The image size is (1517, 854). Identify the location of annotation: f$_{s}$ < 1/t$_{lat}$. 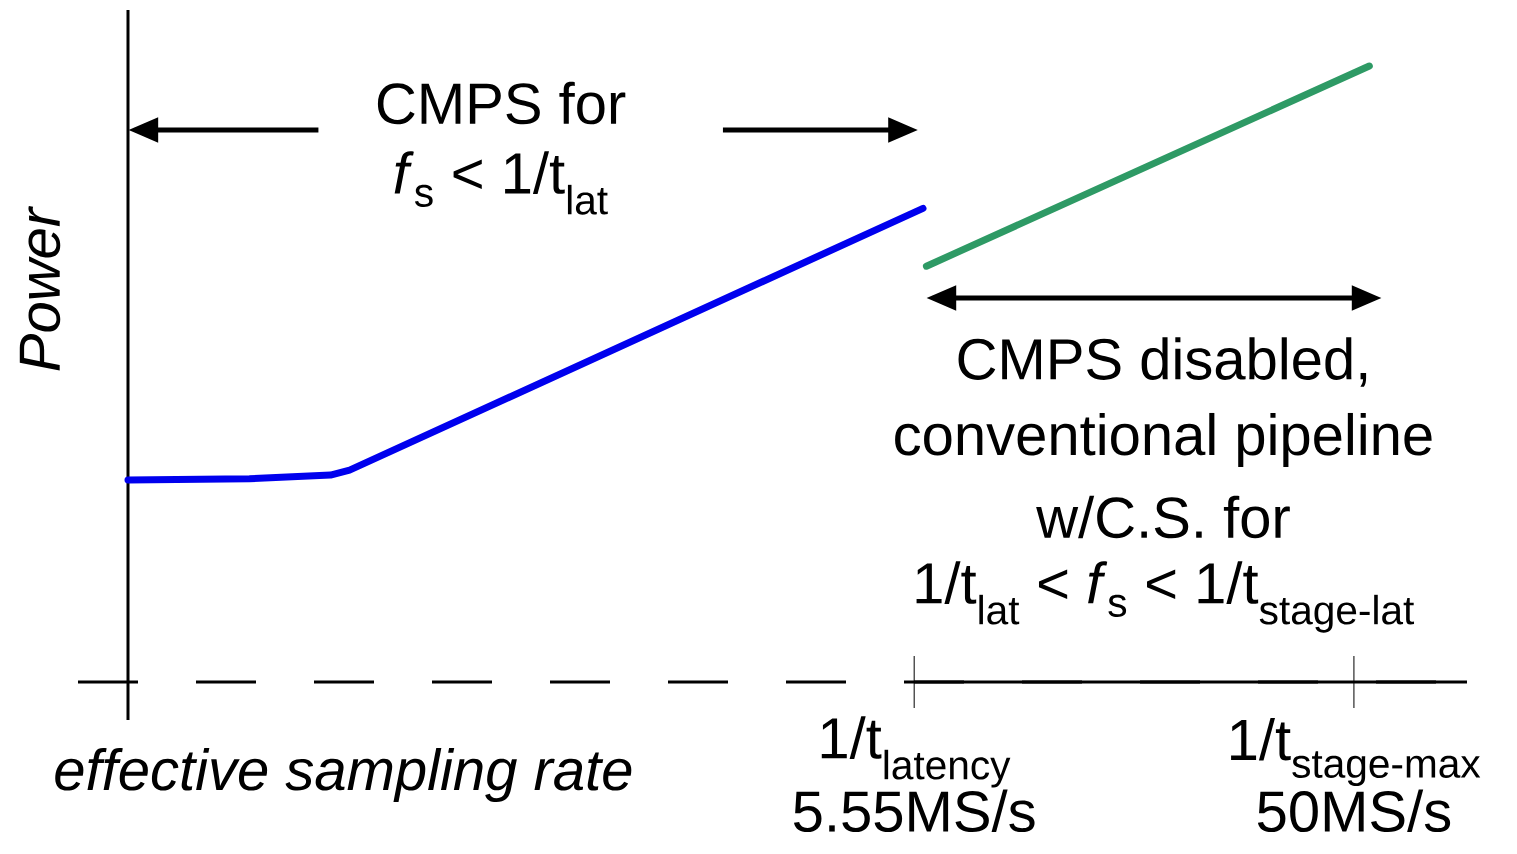
(501, 183).